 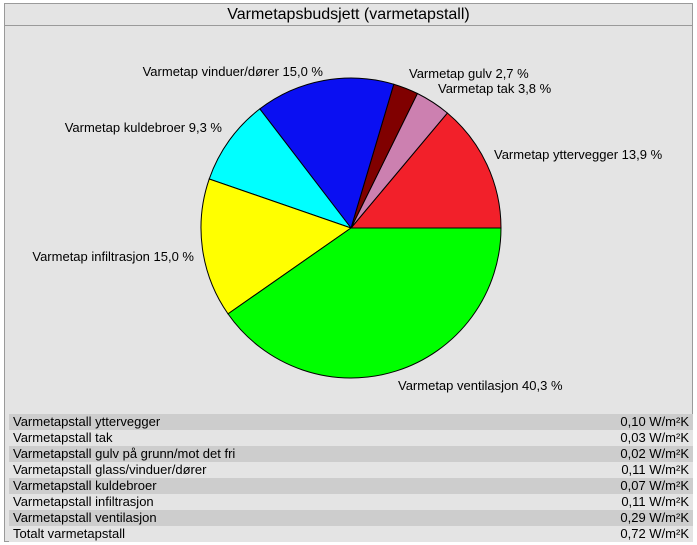 I want to click on table-row: Varmetapstall kuldebroer 0,07 W/m²K, so click(x=351, y=486).